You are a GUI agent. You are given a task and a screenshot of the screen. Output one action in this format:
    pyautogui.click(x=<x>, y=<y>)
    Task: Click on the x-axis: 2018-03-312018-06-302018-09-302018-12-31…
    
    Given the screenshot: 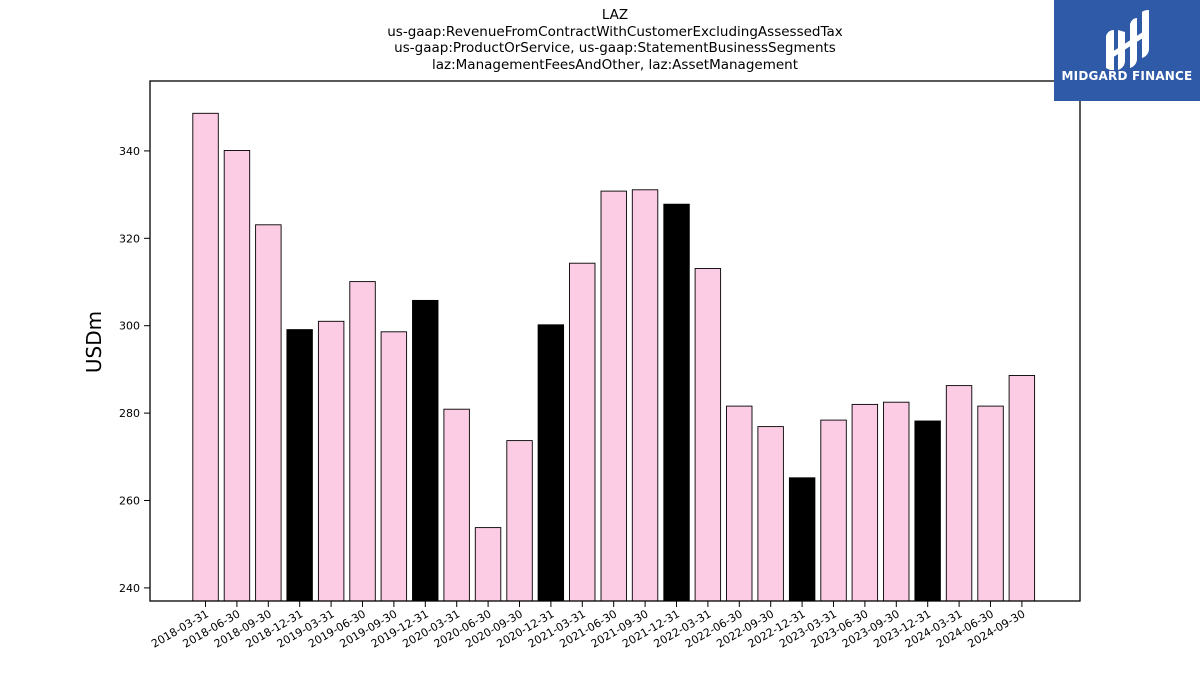 What is the action you would take?
    pyautogui.click(x=588, y=626)
    